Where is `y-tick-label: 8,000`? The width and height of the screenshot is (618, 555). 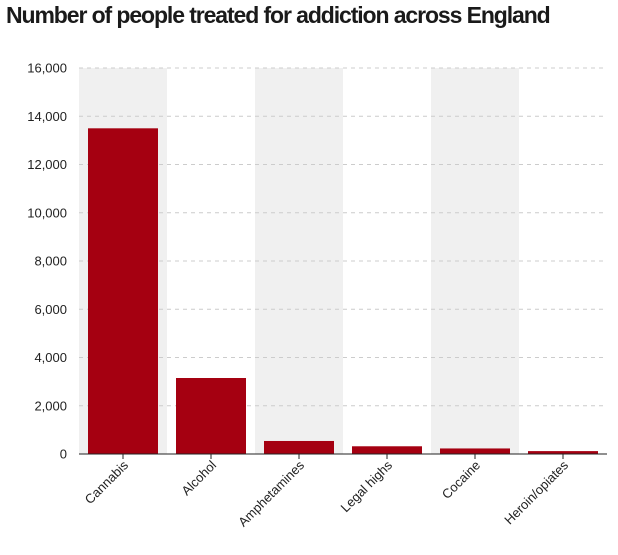
y-tick-label: 8,000 is located at coordinates (50, 261).